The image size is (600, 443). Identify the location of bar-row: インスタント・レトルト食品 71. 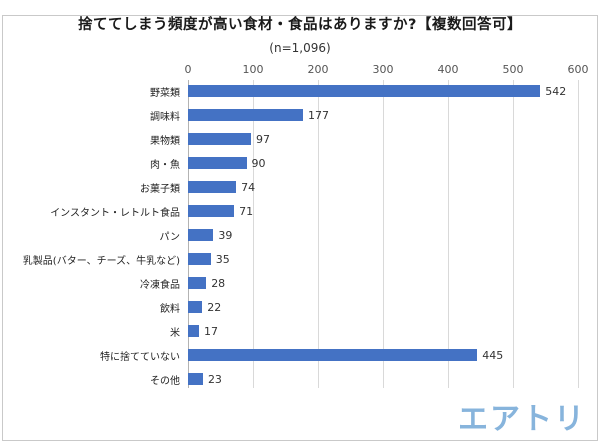
(300, 211).